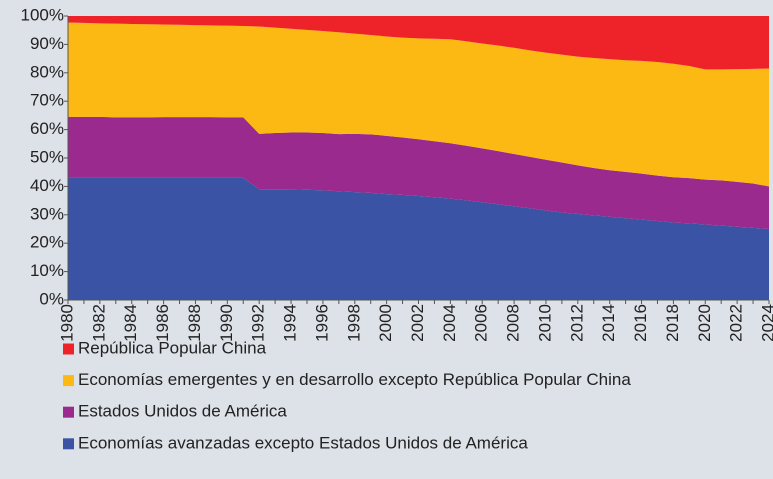 This screenshot has width=773, height=479. I want to click on y-tick-label: 70%, so click(47, 100).